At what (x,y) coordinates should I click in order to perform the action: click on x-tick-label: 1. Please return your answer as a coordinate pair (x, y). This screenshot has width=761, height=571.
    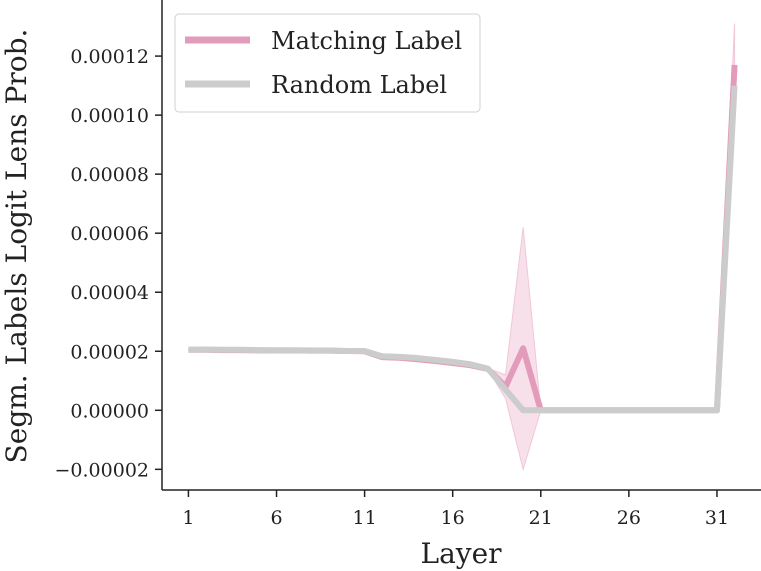
    Looking at the image, I should click on (188, 518).